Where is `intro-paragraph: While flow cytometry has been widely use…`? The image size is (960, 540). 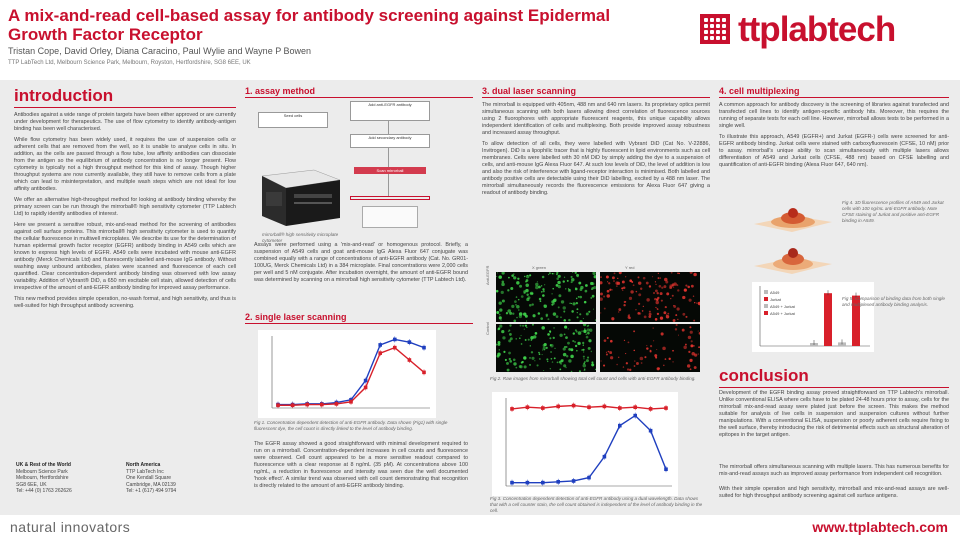
intro-paragraph: While flow cytometry has been widely use… is located at coordinates (125, 164).